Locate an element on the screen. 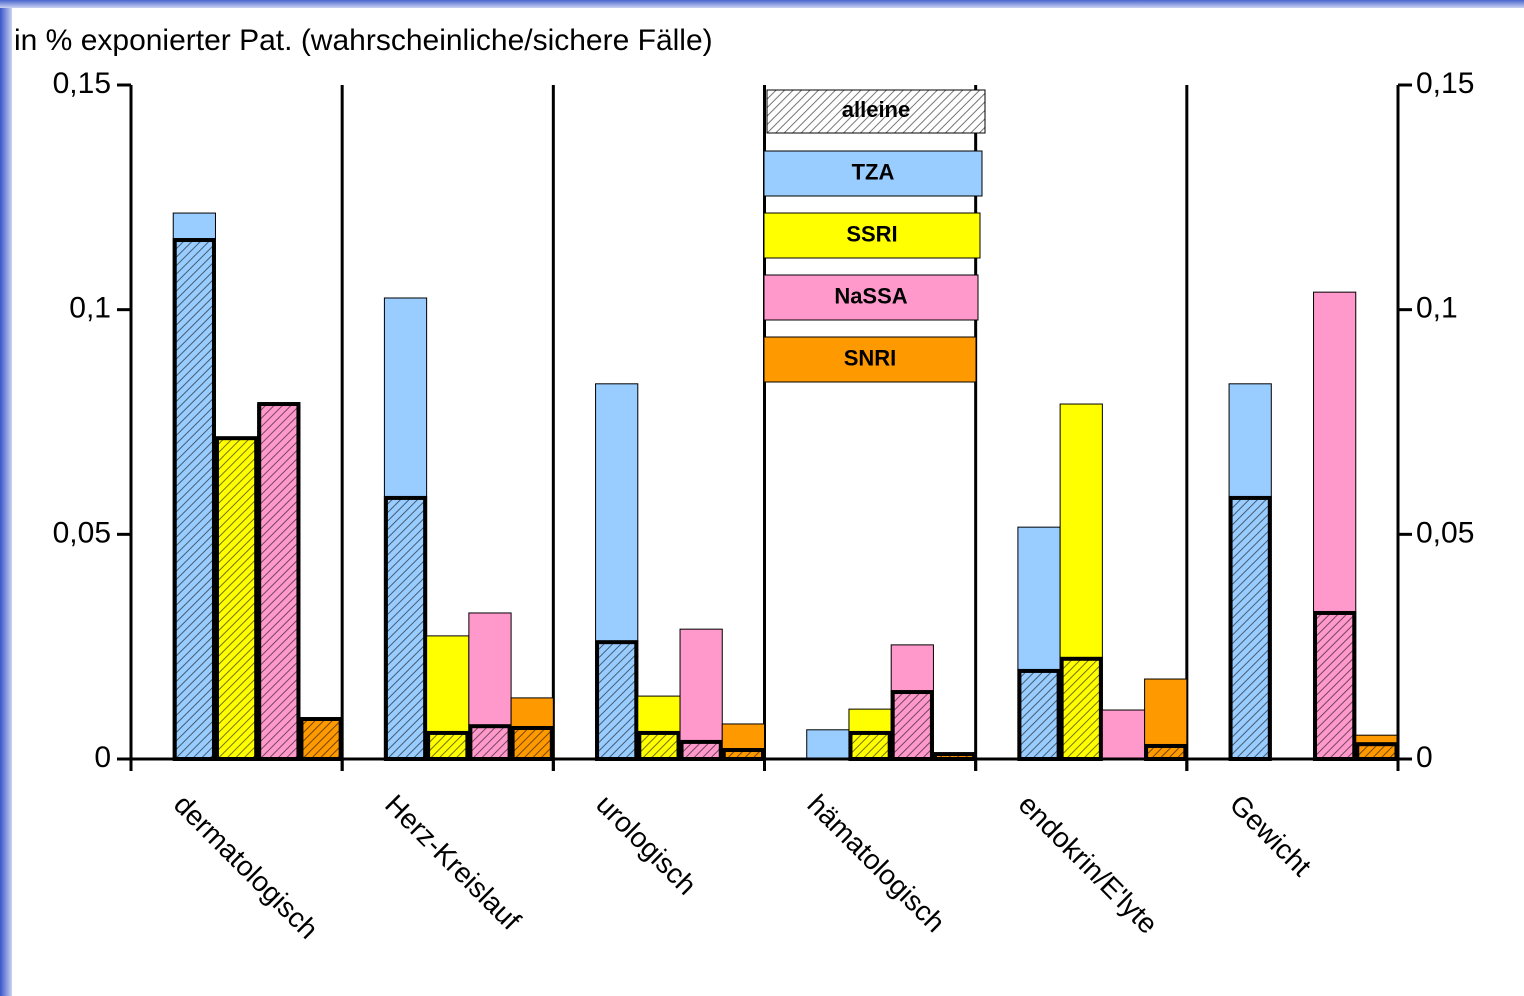 This screenshot has height=996, width=1524. x-tick-label: hämatologisch is located at coordinates (876, 864).